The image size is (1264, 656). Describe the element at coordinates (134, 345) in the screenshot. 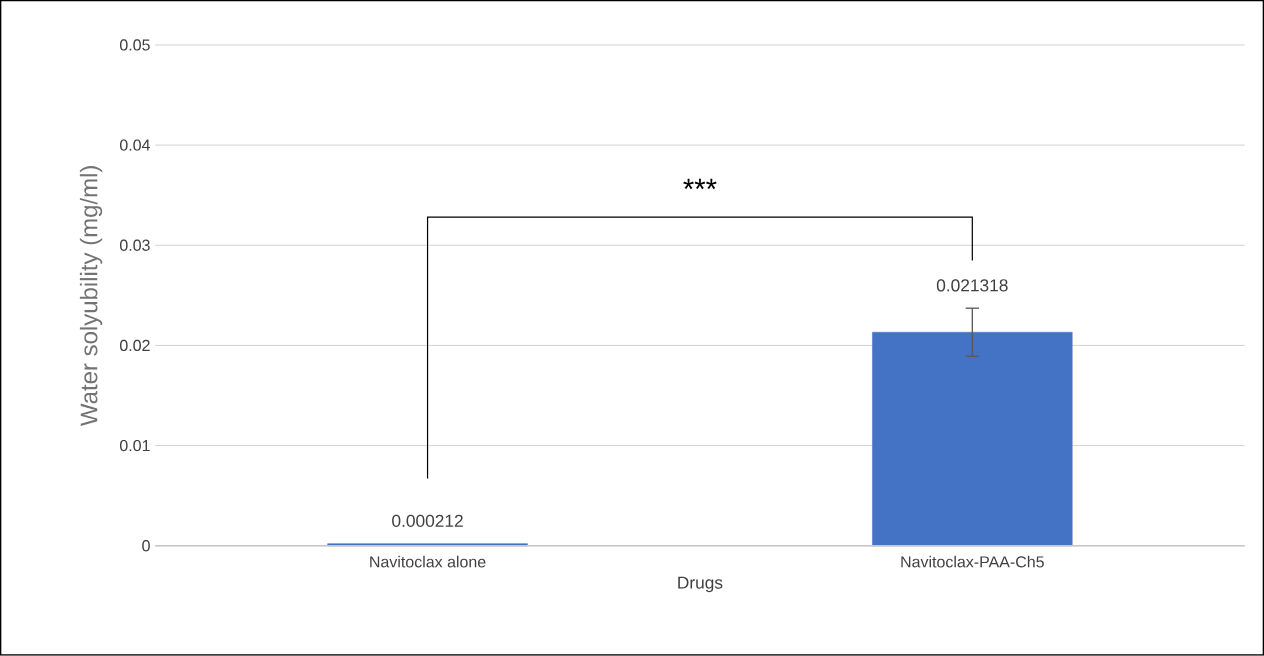

I see `y-tick-label: 0.02` at that location.